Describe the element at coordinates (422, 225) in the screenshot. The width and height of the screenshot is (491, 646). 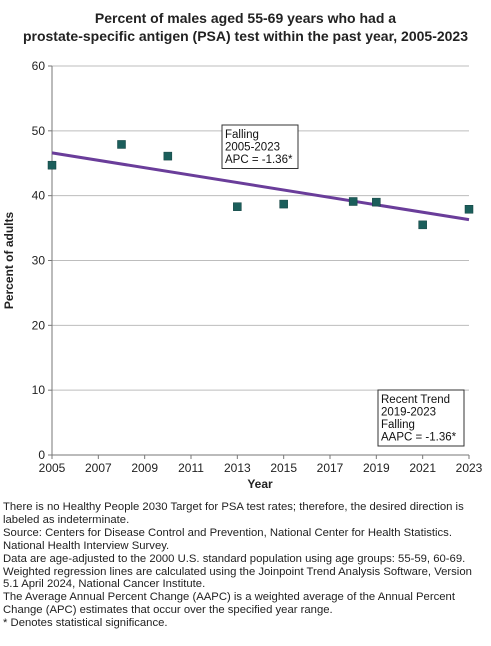
I see `data-point-2021` at that location.